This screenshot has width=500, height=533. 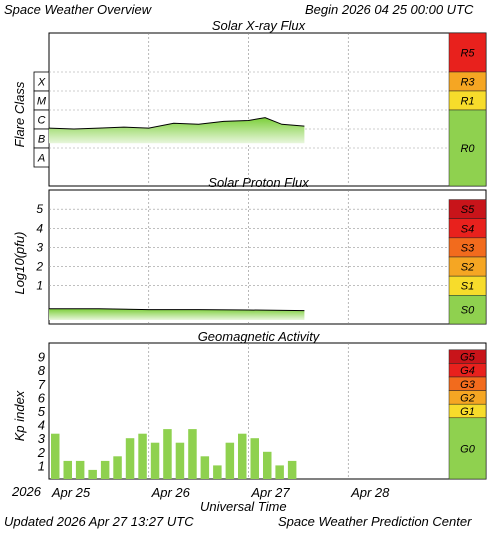 What do you see at coordinates (467, 268) in the screenshot?
I see `scale-label-s2: S2` at bounding box center [467, 268].